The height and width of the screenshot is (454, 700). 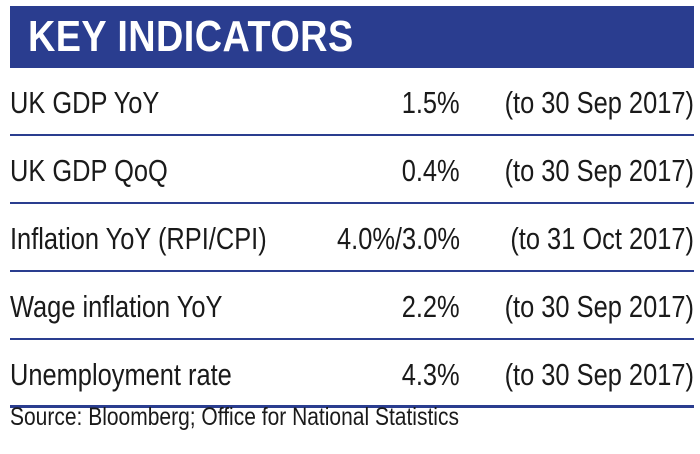 I want to click on indicator-label: Inflation YoY (RPI/CPI), so click(x=138, y=238).